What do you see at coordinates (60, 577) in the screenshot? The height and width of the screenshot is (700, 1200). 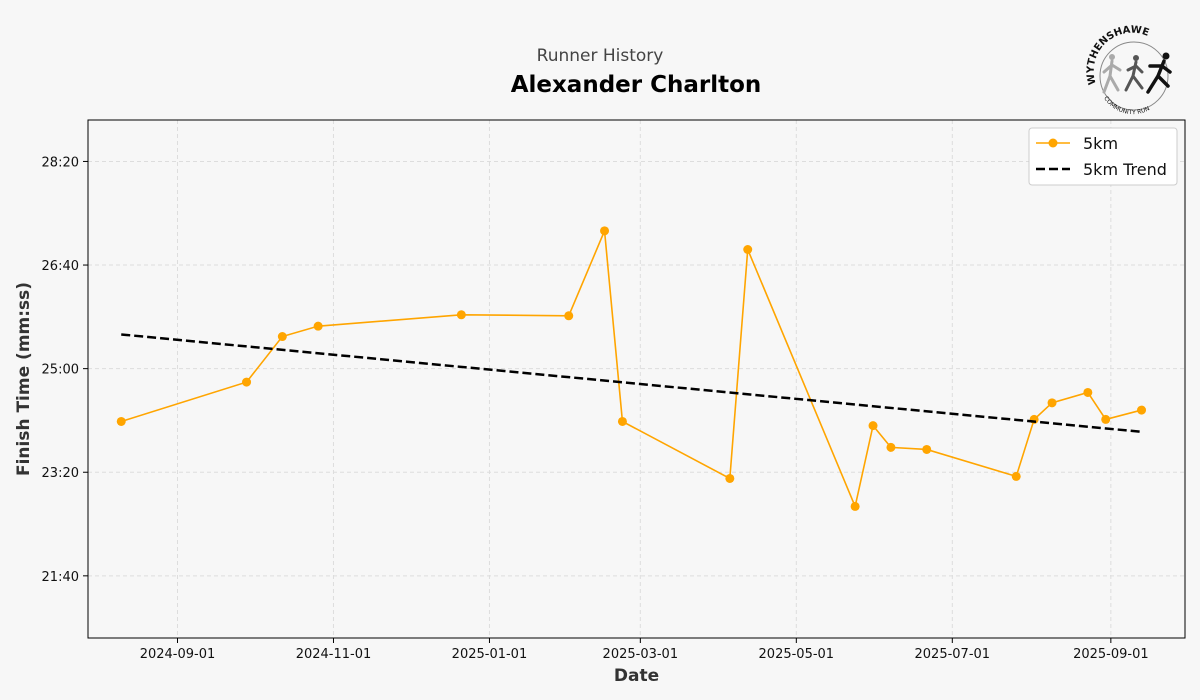 I see `y-tick-label: 21:40` at bounding box center [60, 577].